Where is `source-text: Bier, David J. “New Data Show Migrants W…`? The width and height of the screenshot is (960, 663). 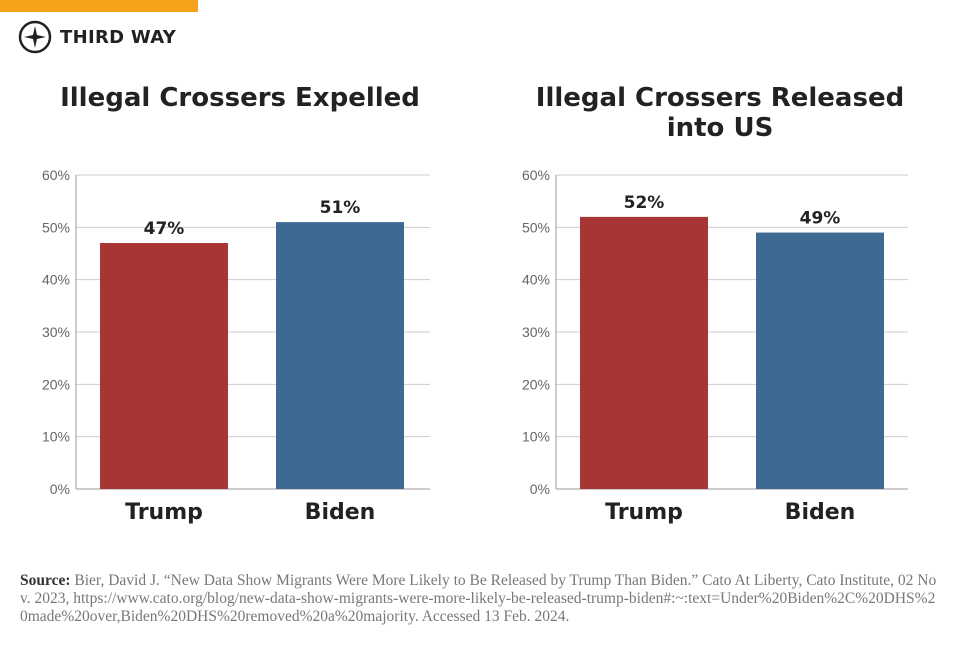 source-text: Bier, David J. “New Data Show Migrants W… is located at coordinates (478, 598).